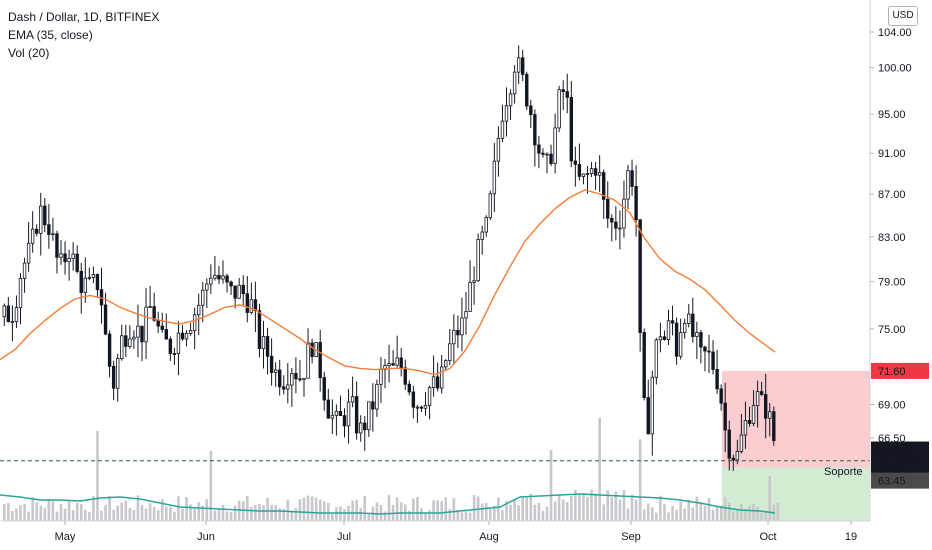 Image resolution: width=932 pixels, height=550 pixels. Describe the element at coordinates (851, 537) in the screenshot. I see `time-tick-label: 19` at that location.